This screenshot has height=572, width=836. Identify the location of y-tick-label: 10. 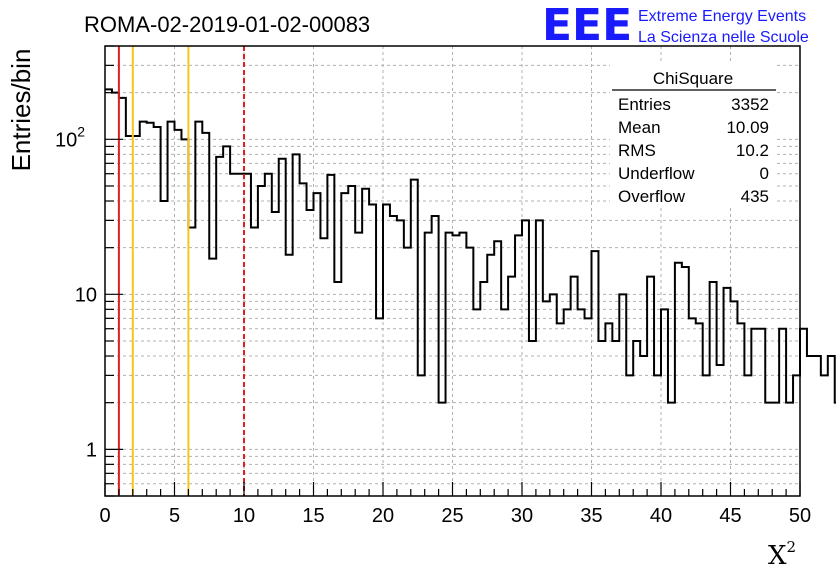
(86, 295).